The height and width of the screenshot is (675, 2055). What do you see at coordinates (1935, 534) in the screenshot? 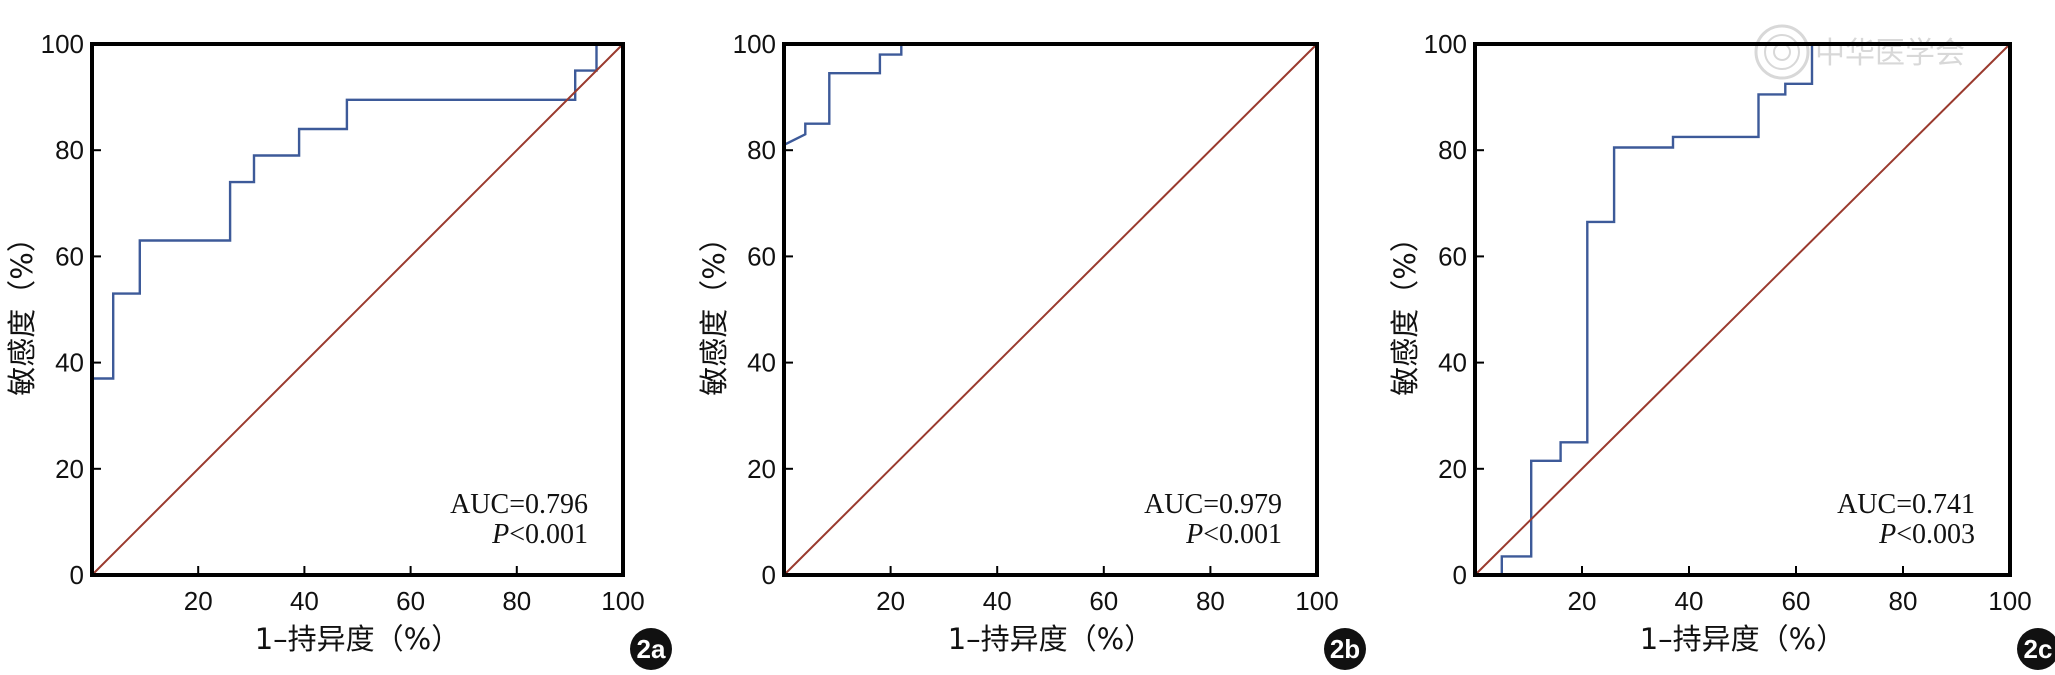
I see `p-value-text: <0.003` at bounding box center [1935, 534].